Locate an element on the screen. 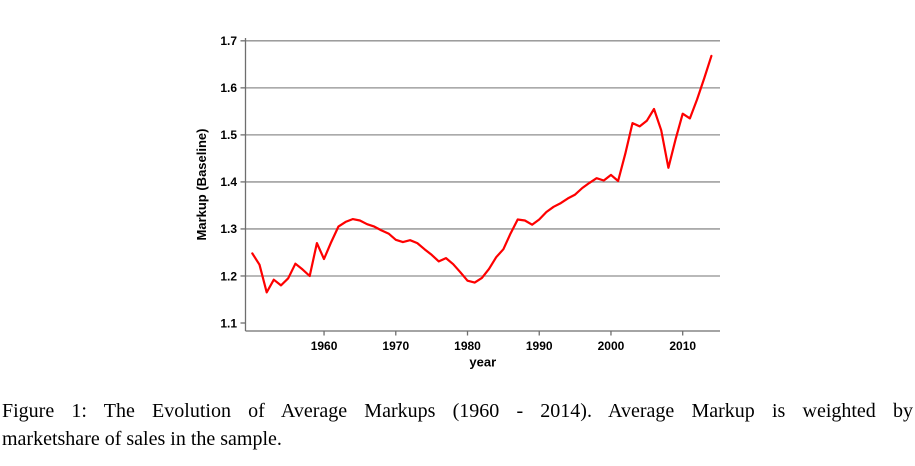  y-tick-label-1.2: 1.2 is located at coordinates (228, 276).